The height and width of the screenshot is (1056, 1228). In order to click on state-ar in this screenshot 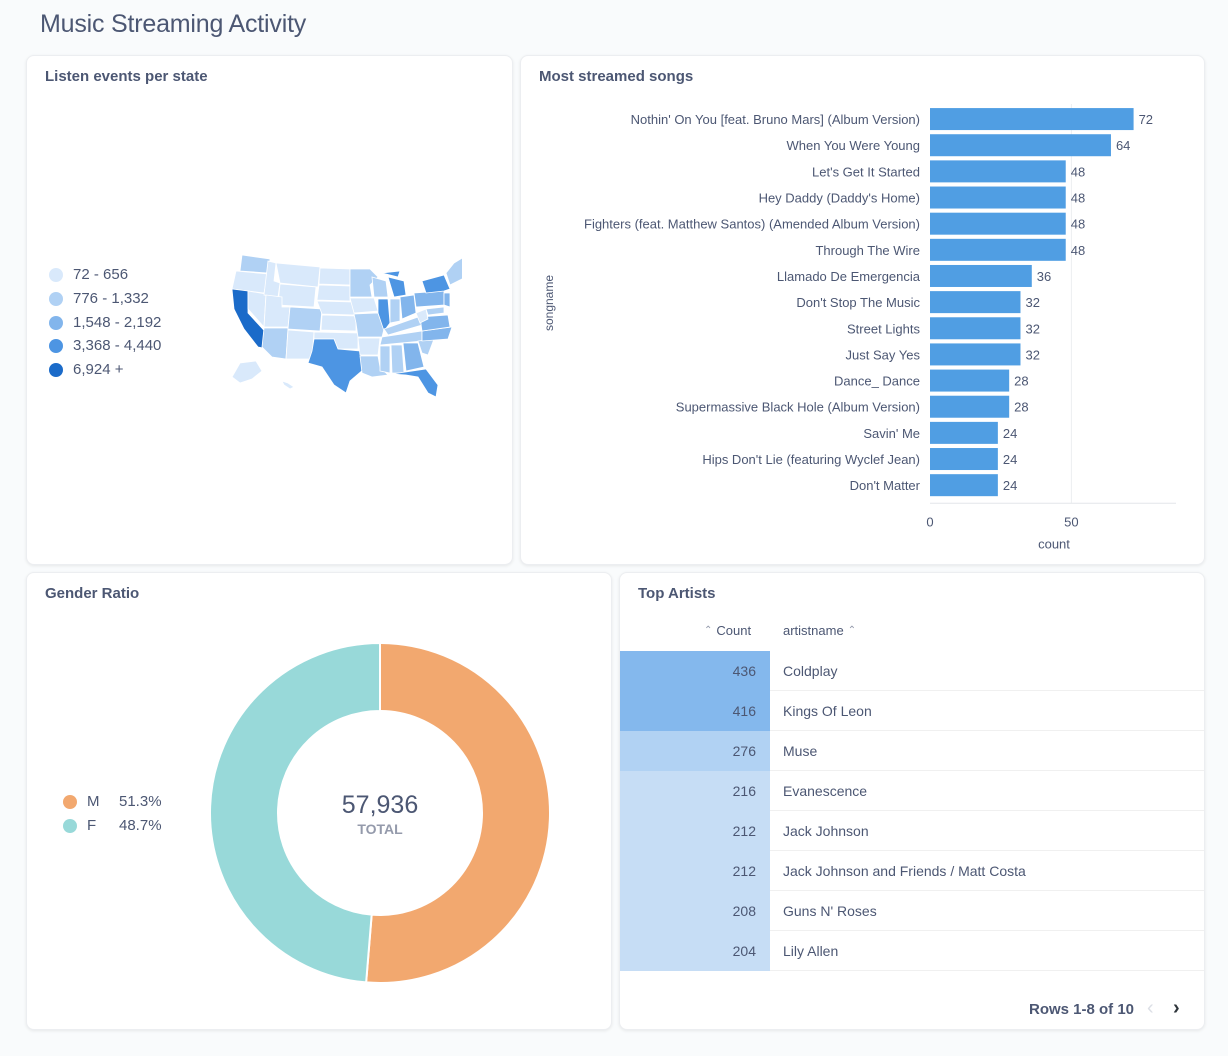, I will do `click(369, 346)`.